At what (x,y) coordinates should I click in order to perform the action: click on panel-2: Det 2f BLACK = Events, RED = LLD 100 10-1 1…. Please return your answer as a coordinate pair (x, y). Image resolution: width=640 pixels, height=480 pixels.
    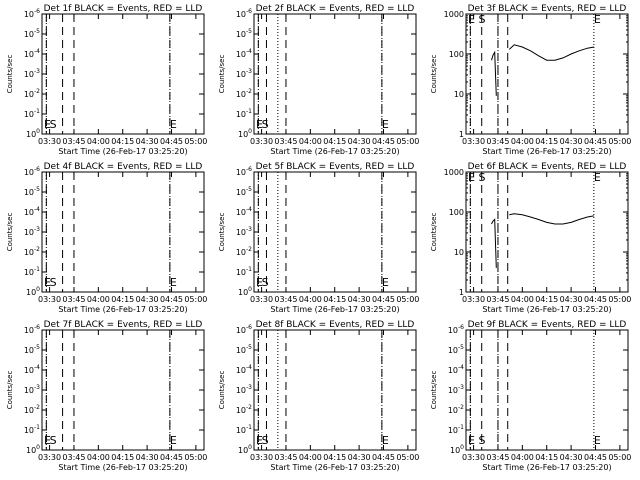
    Looking at the image, I should click on (318, 80).